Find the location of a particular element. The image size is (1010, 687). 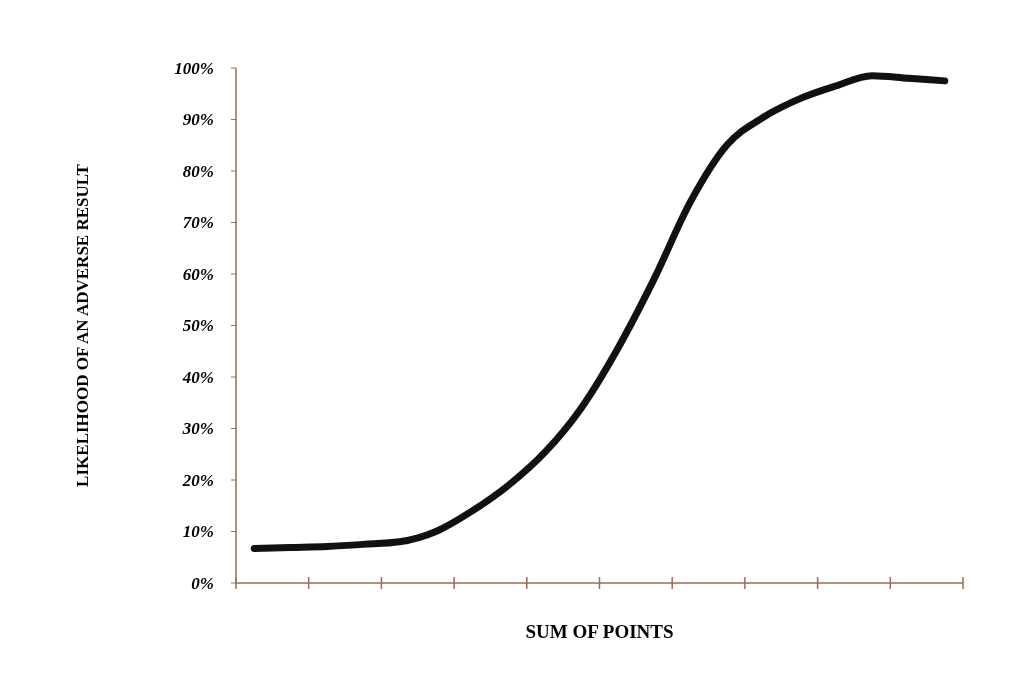

y-axis-title: LIKELIHOOD OF AN ADVERSE RESULT is located at coordinates (82, 325).